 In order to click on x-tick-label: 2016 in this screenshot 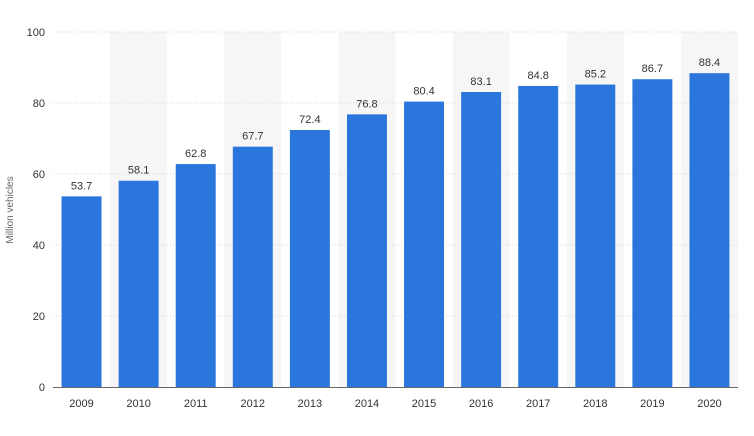, I will do `click(481, 404)`.